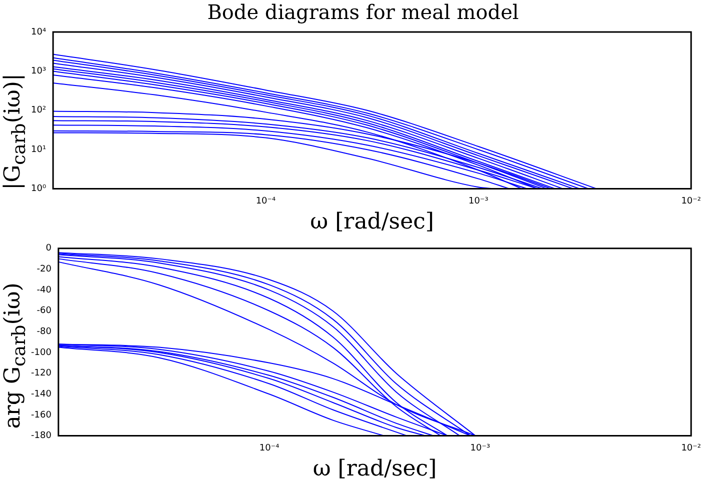 This screenshot has width=704, height=487. What do you see at coordinates (44, 311) in the screenshot?
I see `y-tick-label: -60` at bounding box center [44, 311].